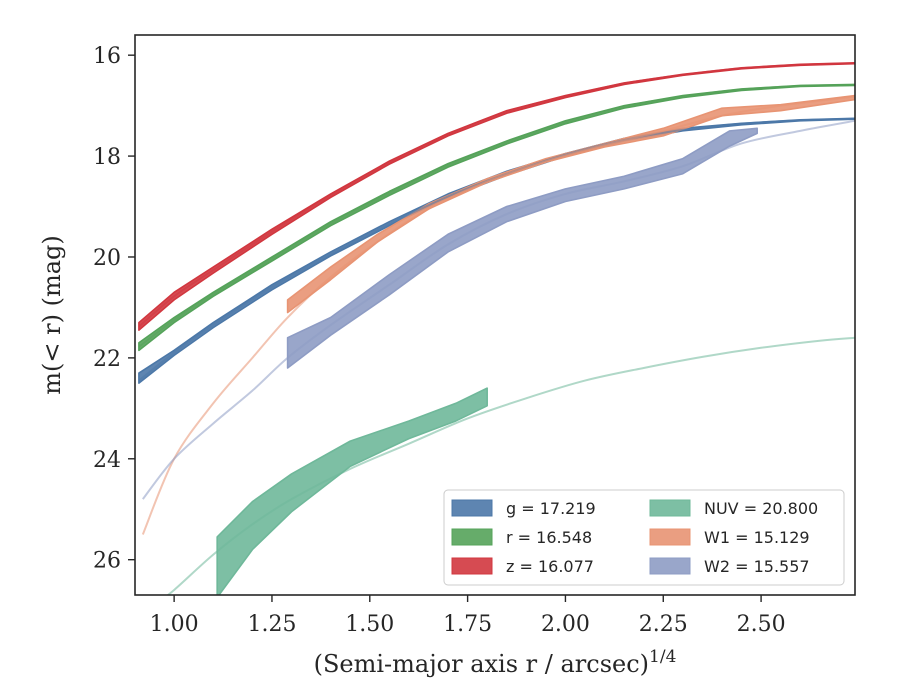 Image resolution: width=900 pixels, height=700 pixels. I want to click on x-tick-label: 1.25, so click(271, 624).